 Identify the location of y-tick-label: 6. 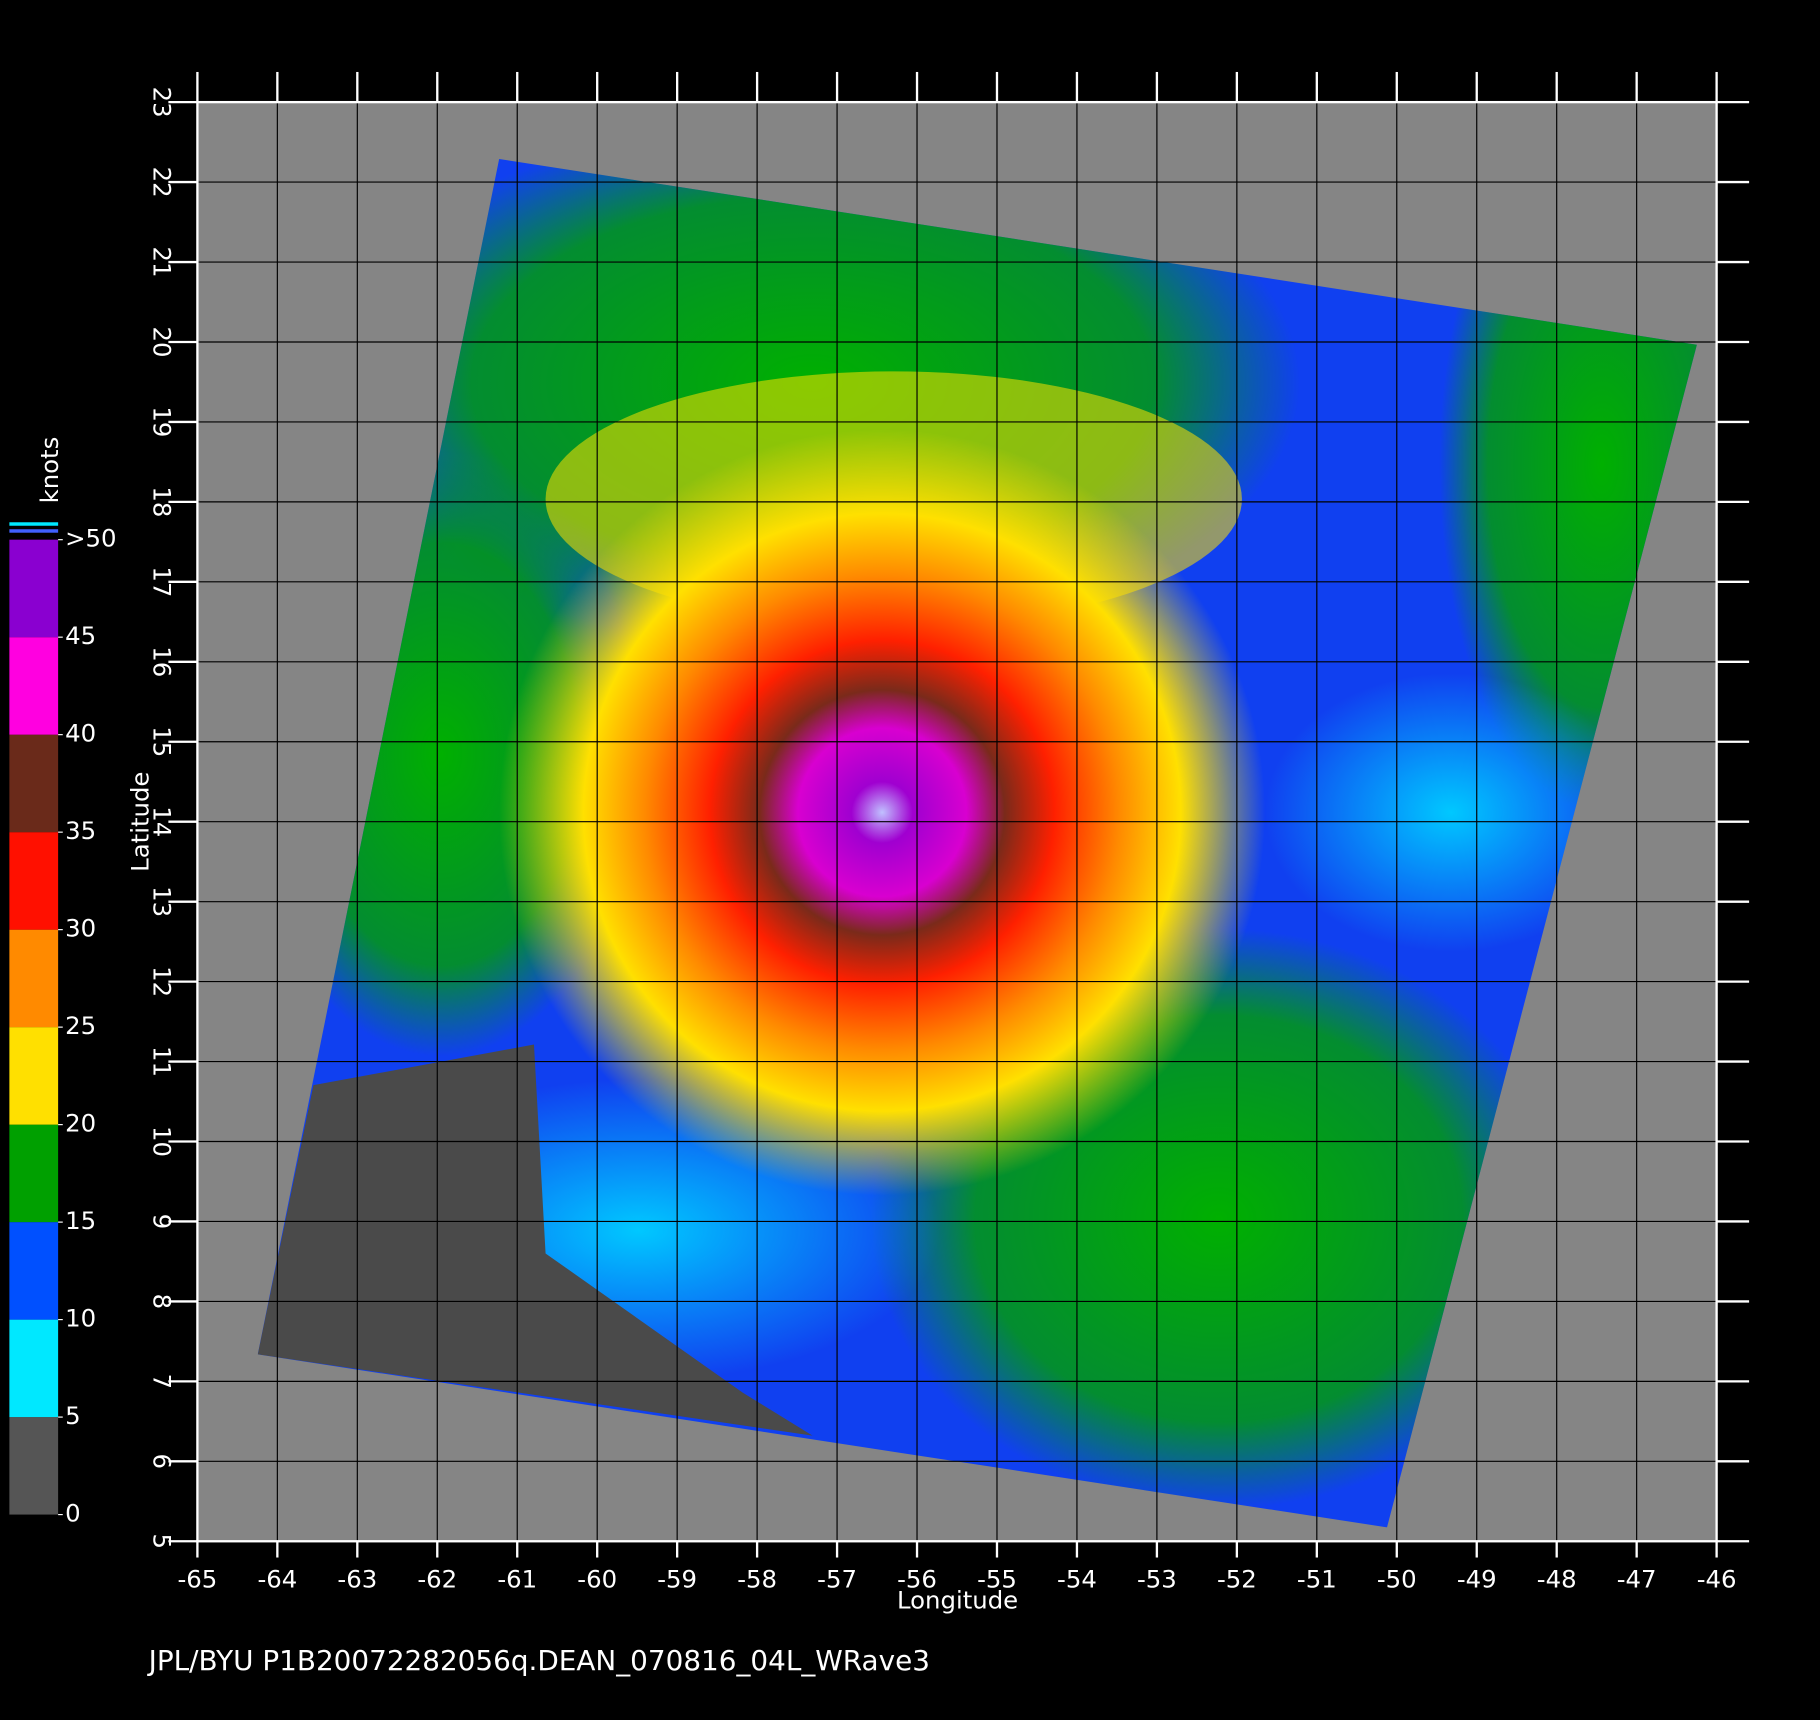
(161, 1462).